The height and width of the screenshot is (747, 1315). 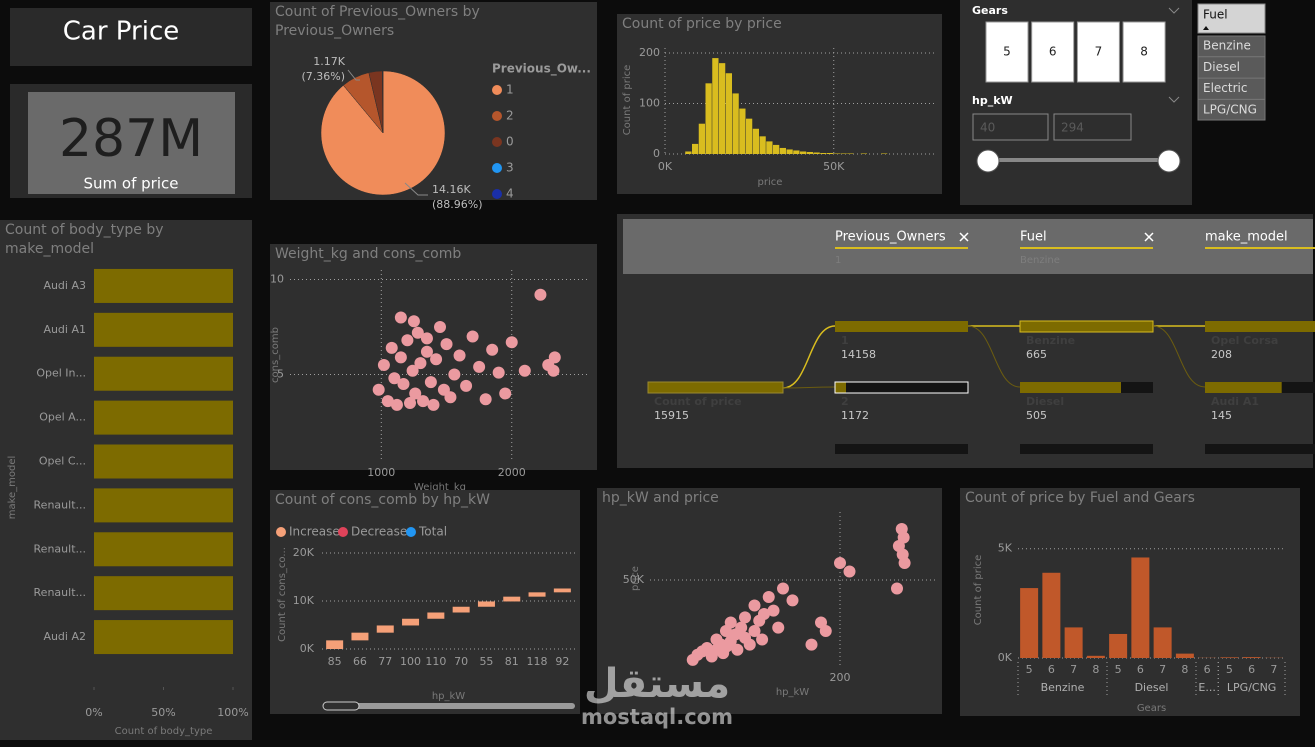 What do you see at coordinates (432, 532) in the screenshot?
I see `legend-label: Total` at bounding box center [432, 532].